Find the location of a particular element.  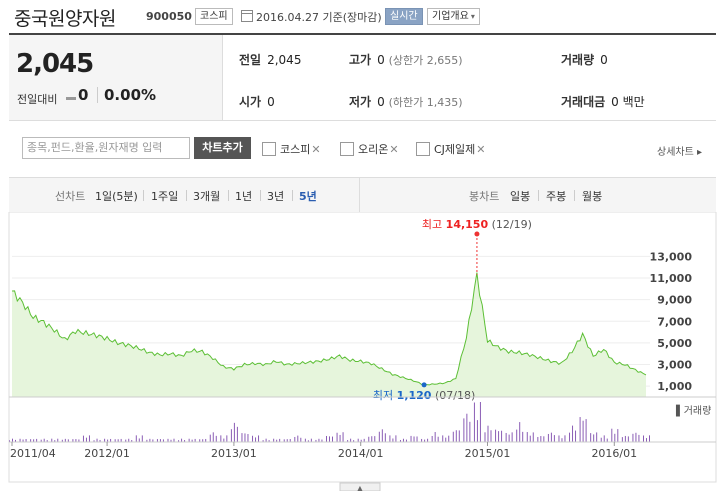

candle-weekly: 주봉 is located at coordinates (556, 196).